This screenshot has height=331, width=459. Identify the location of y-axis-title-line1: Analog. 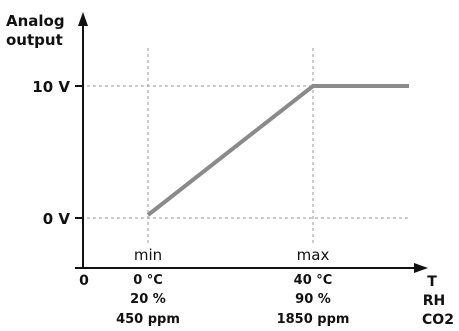
(35, 21).